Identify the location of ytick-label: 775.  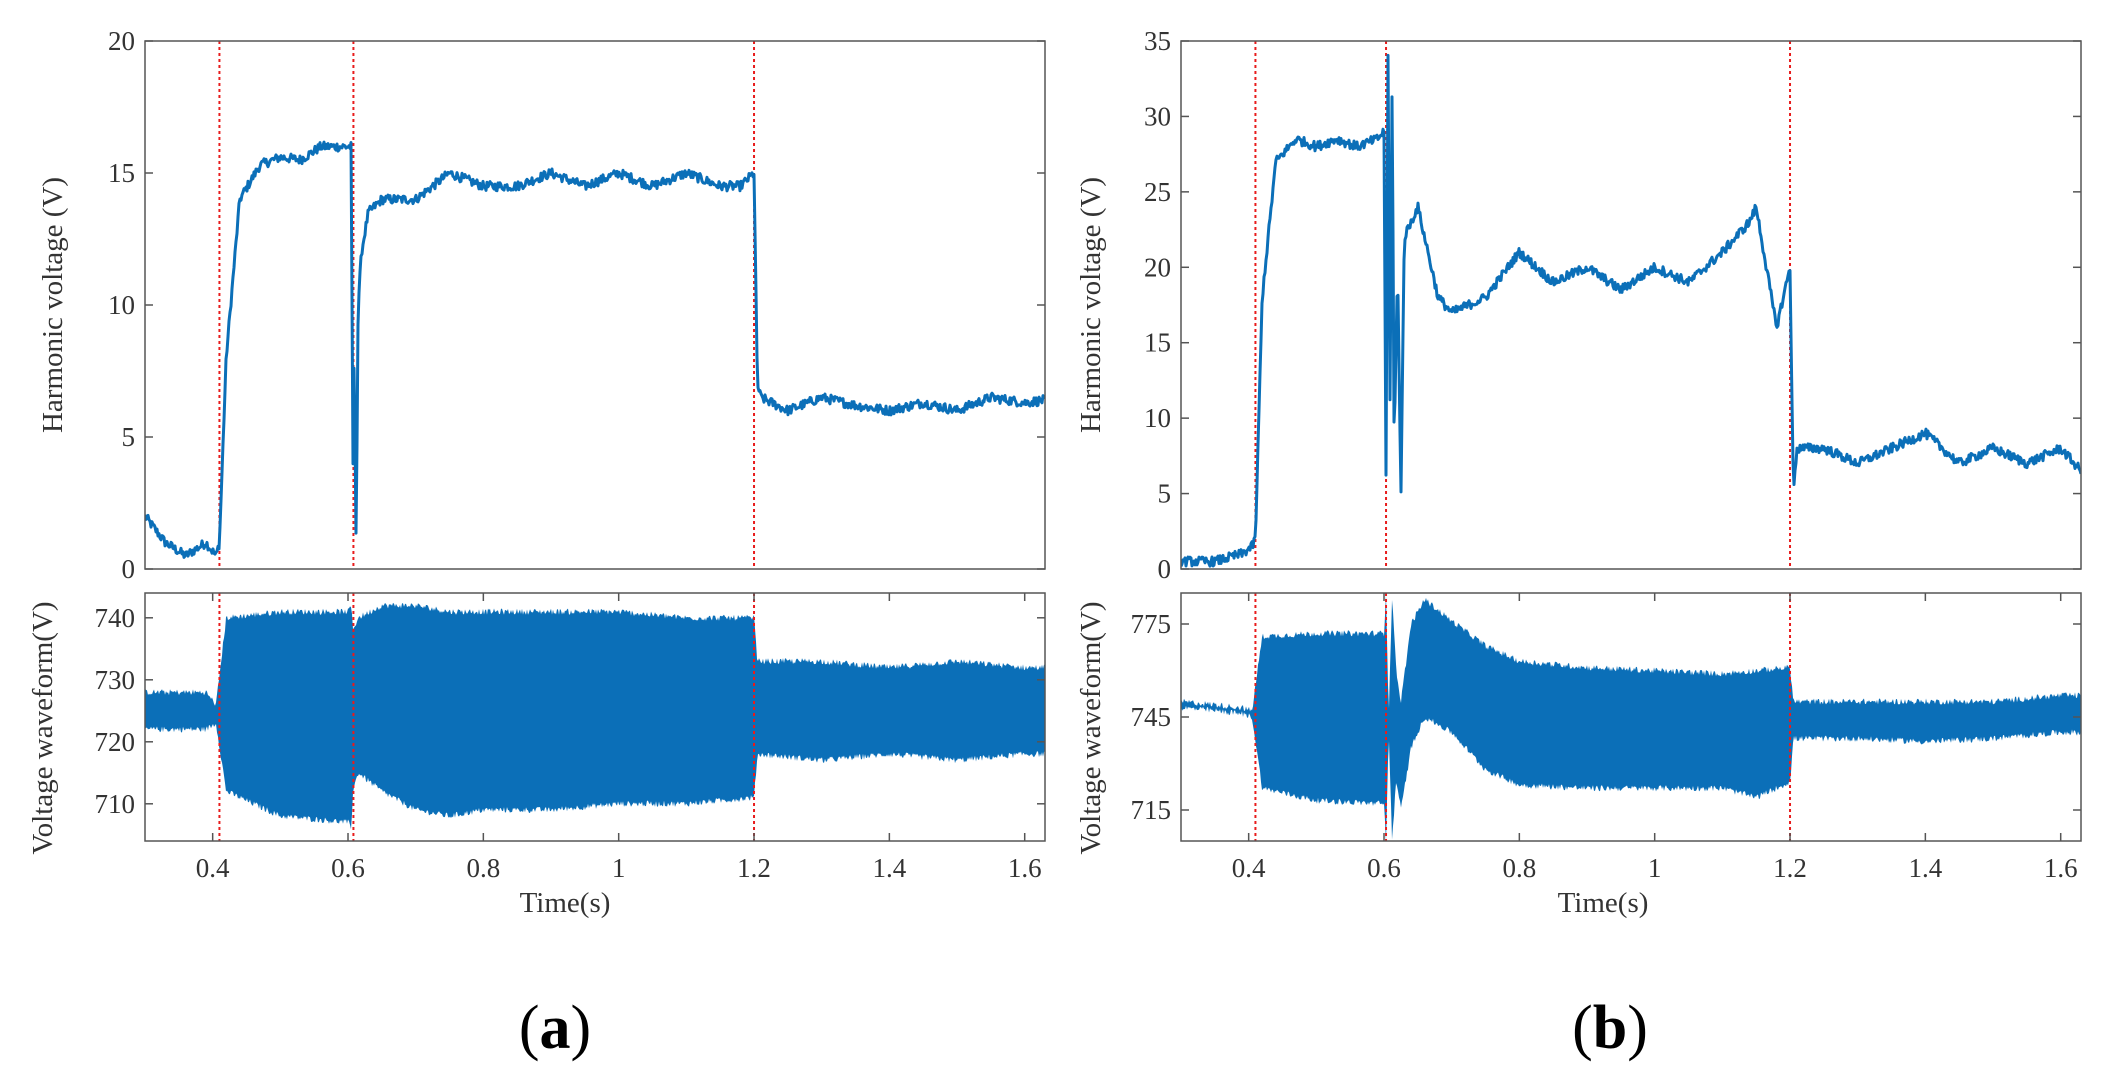
(1151, 624).